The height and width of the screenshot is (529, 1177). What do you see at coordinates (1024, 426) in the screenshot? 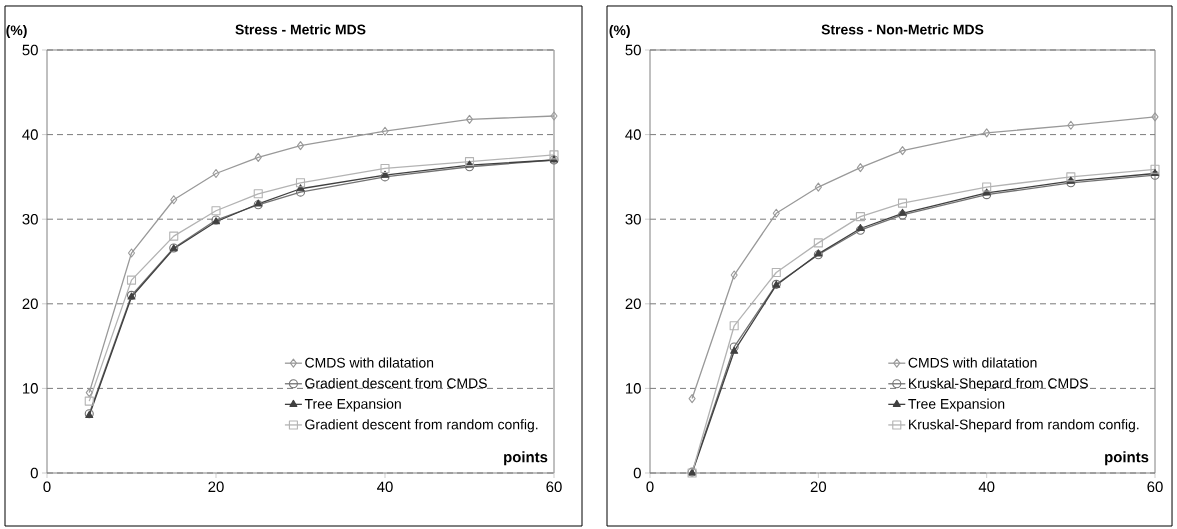
I see `legend-label: Kruskal-Shepard from random config.` at bounding box center [1024, 426].